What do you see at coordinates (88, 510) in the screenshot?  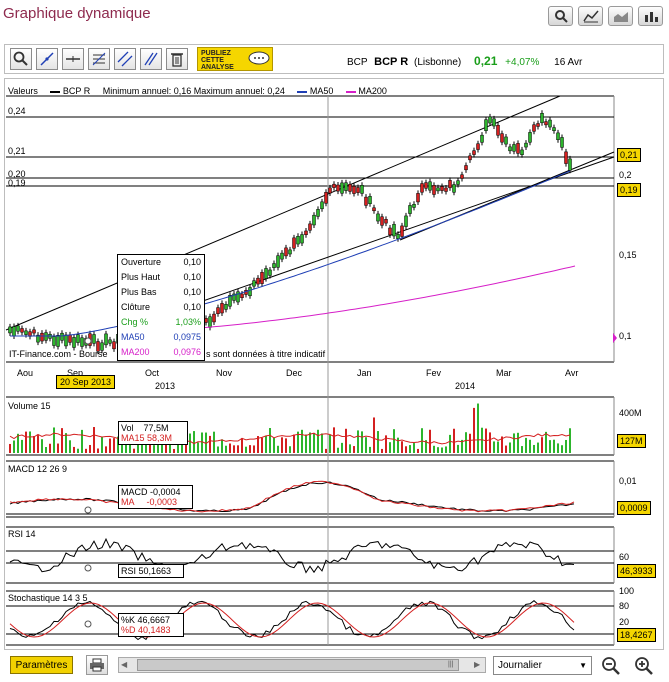 I see `cursor-marker` at bounding box center [88, 510].